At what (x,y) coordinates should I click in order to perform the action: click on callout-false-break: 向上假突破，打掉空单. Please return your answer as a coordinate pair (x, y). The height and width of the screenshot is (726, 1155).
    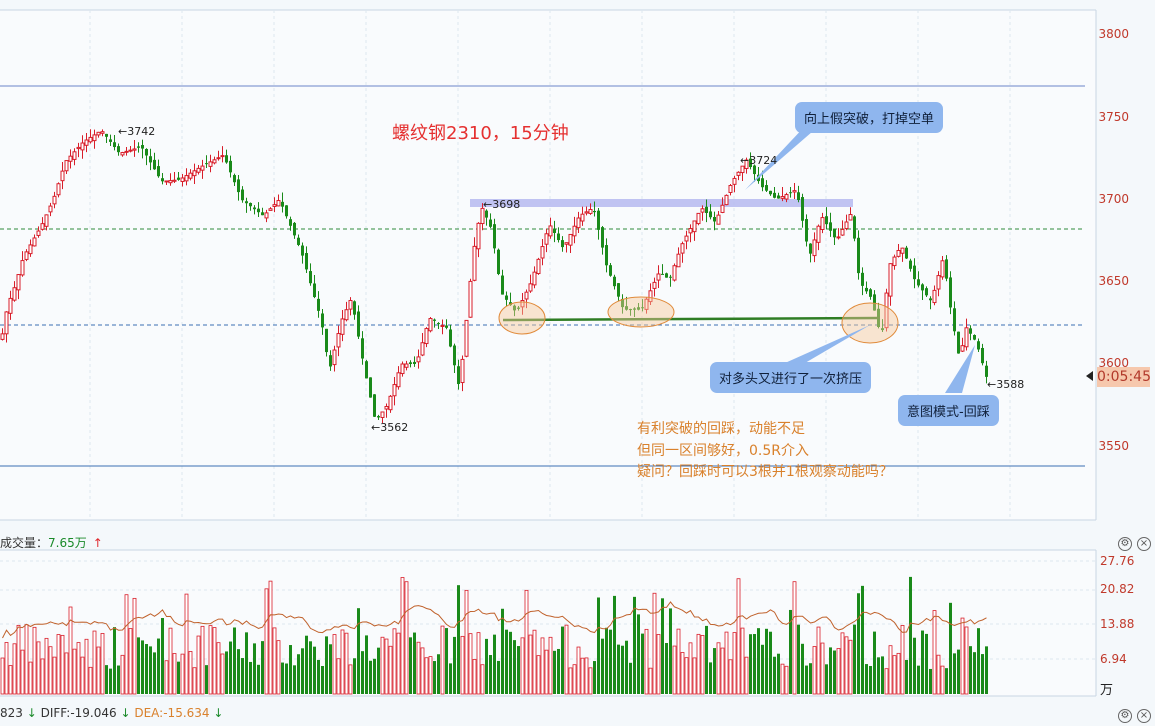
    Looking at the image, I should click on (869, 117).